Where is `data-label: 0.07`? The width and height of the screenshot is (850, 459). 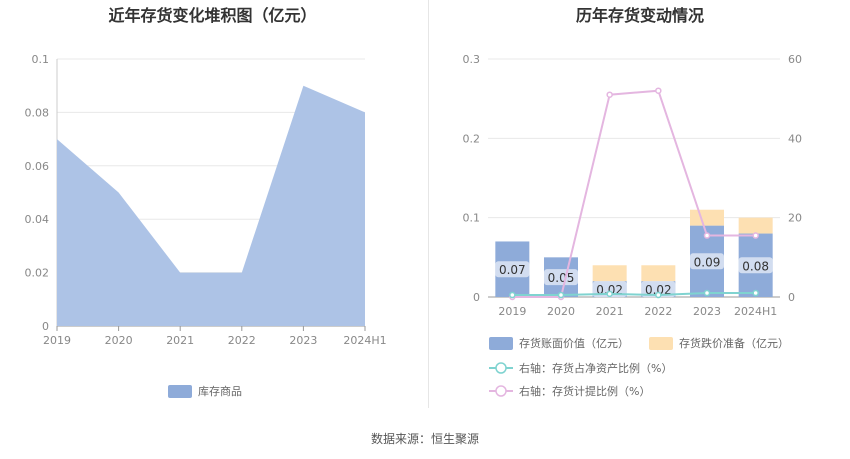 data-label: 0.07 is located at coordinates (512, 270).